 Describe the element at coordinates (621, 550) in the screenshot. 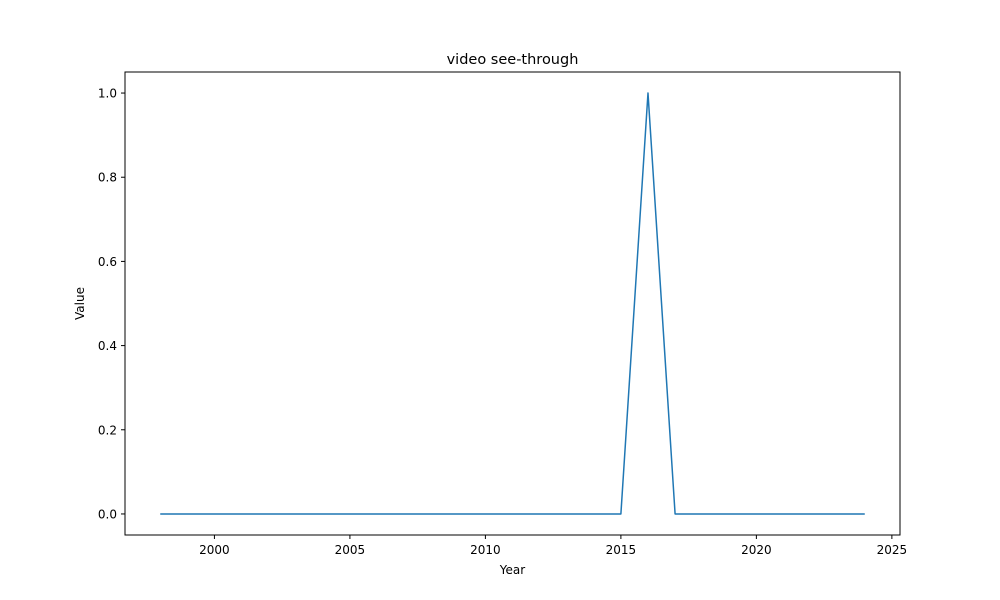

I see `x-tick-label: 2015` at that location.